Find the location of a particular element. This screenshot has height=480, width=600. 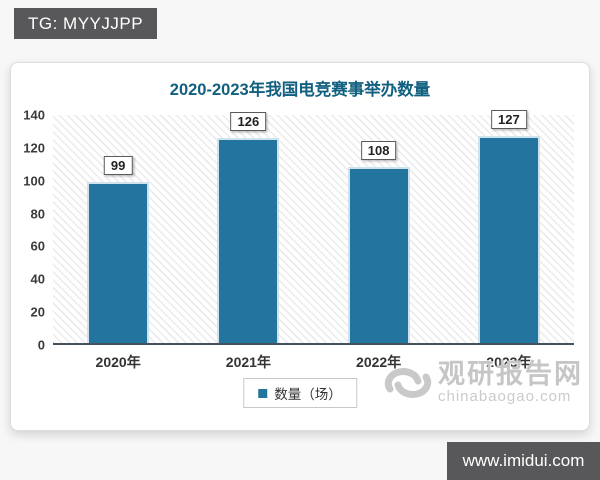

legend-swatch-icon is located at coordinates (263, 393).